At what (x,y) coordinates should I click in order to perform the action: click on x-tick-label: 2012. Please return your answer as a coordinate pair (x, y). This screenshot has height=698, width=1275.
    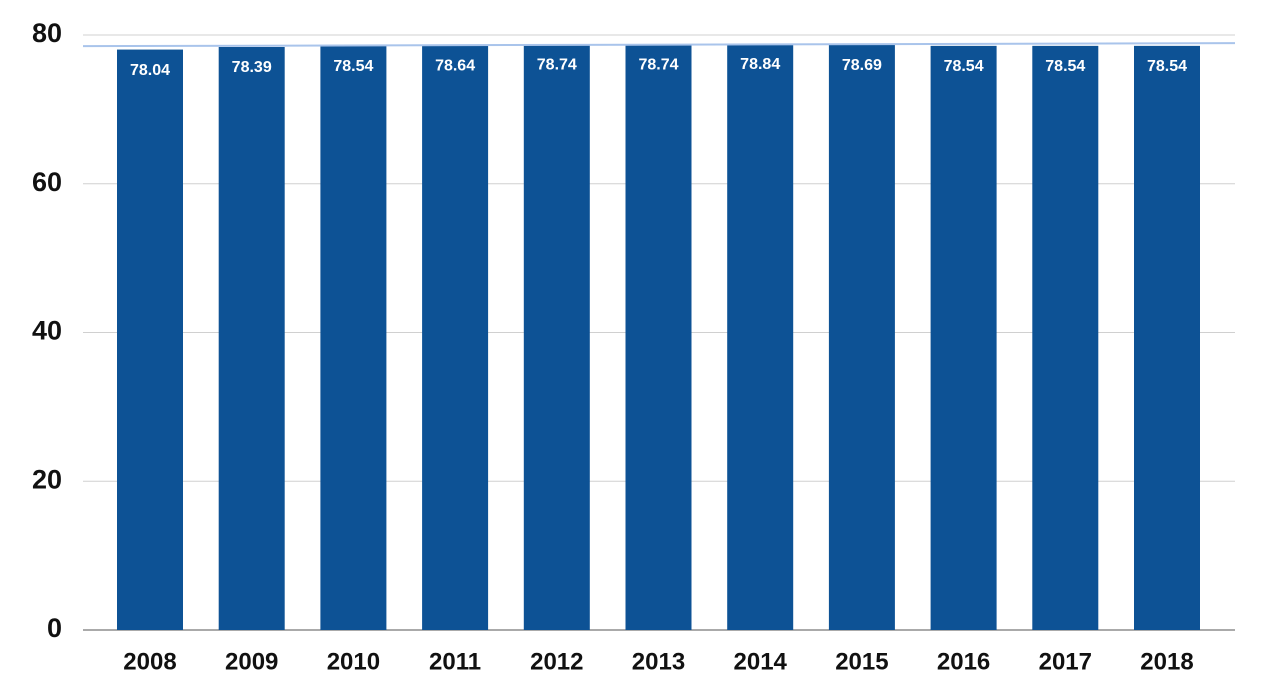
    Looking at the image, I should click on (556, 661).